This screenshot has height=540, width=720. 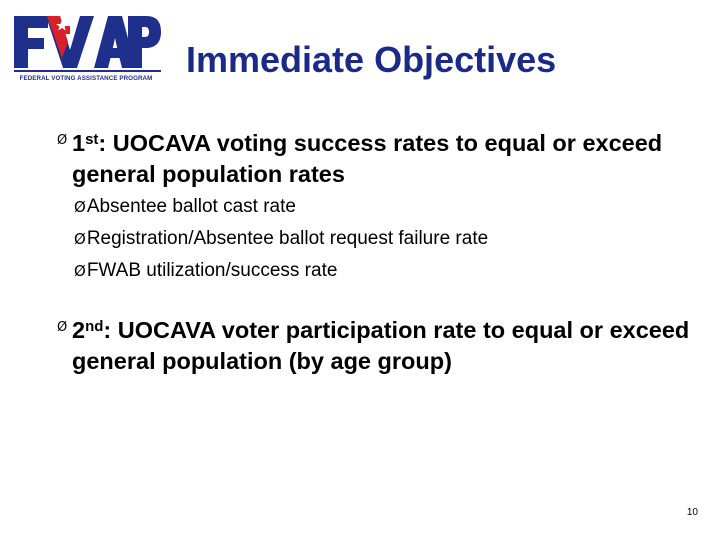 I want to click on fvap-logo: FEDERAL VOTING ASSISTANCE PROGRAM, so click(x=86, y=52).